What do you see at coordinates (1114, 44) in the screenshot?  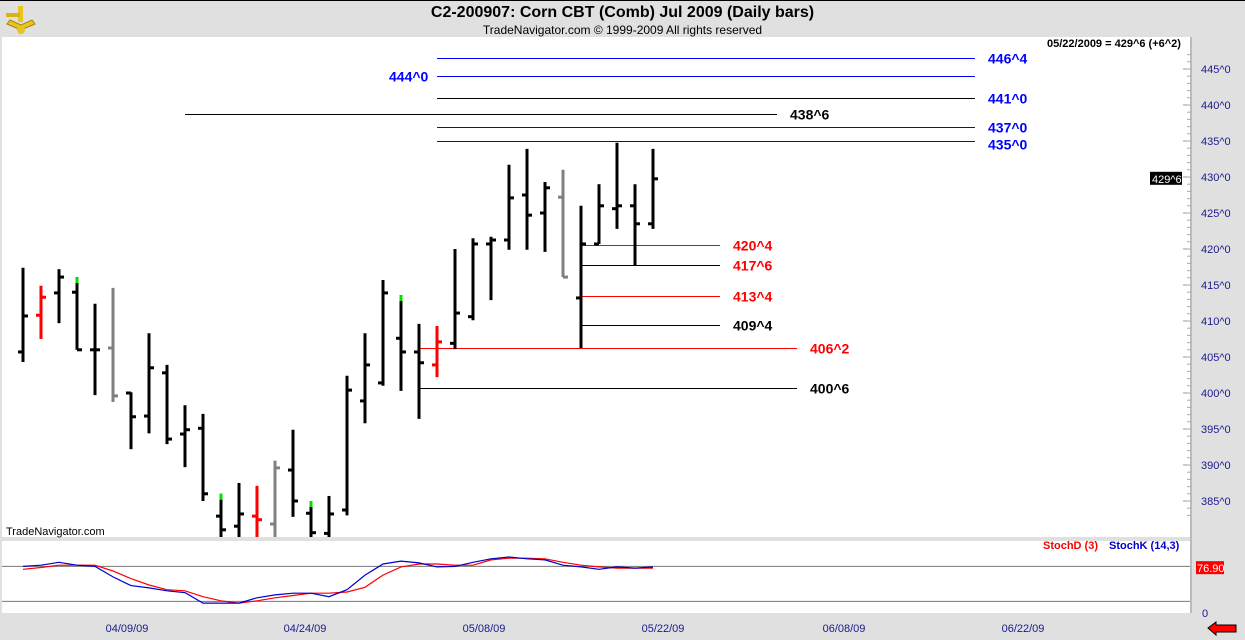 I see `last-quote: 05/22/2009 = 429^6 (+6^2)` at bounding box center [1114, 44].